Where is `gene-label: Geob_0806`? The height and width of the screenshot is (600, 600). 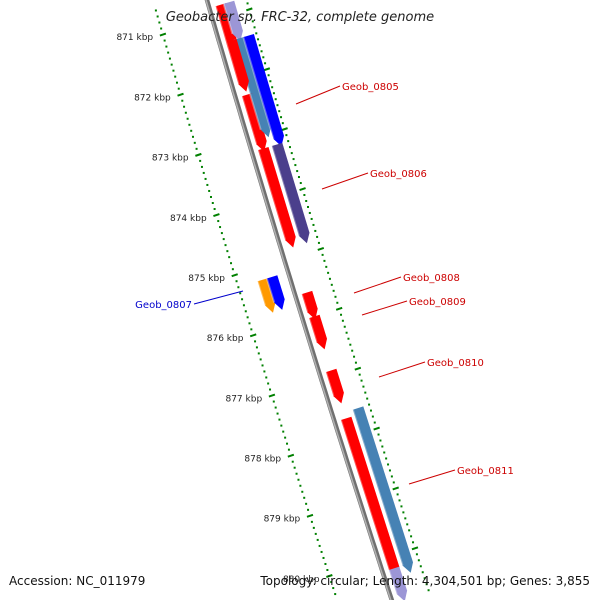
gene-label: Geob_0806 is located at coordinates (398, 174).